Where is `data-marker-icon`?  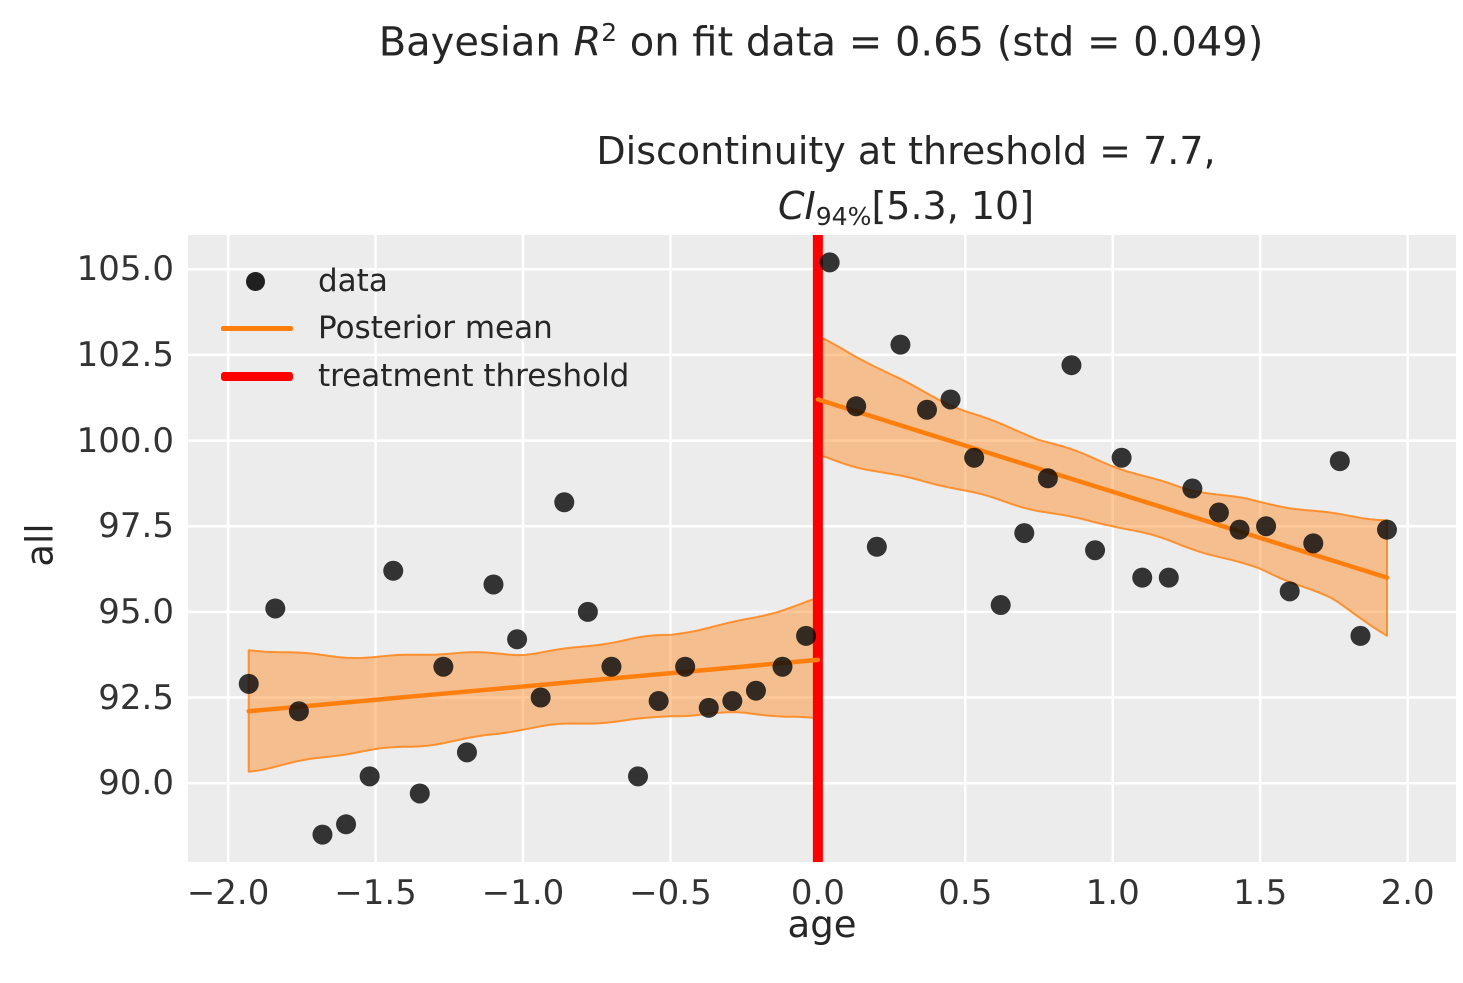 data-marker-icon is located at coordinates (255, 281).